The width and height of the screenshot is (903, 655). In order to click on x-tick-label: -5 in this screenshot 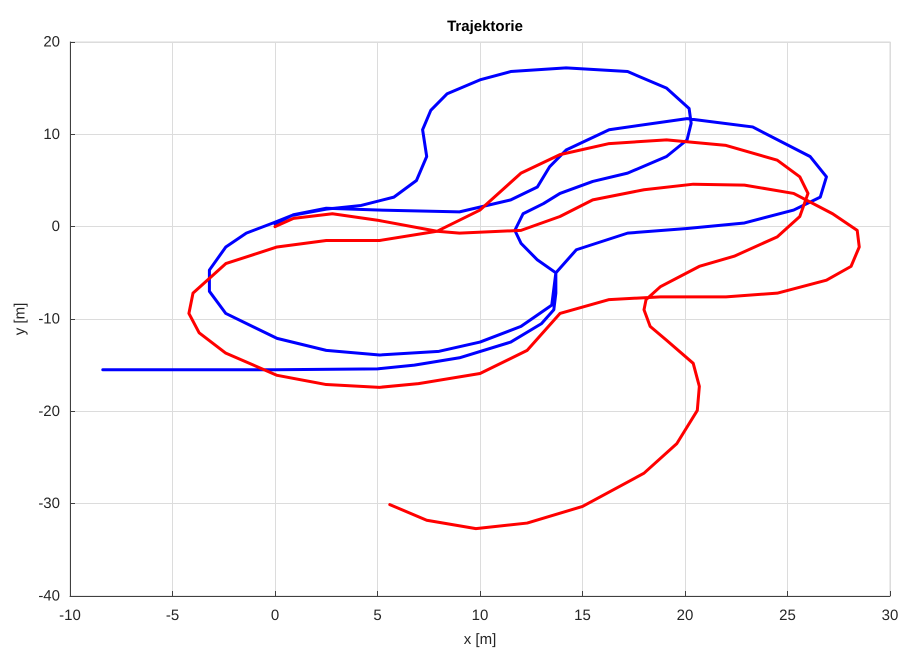, I will do `click(173, 615)`.